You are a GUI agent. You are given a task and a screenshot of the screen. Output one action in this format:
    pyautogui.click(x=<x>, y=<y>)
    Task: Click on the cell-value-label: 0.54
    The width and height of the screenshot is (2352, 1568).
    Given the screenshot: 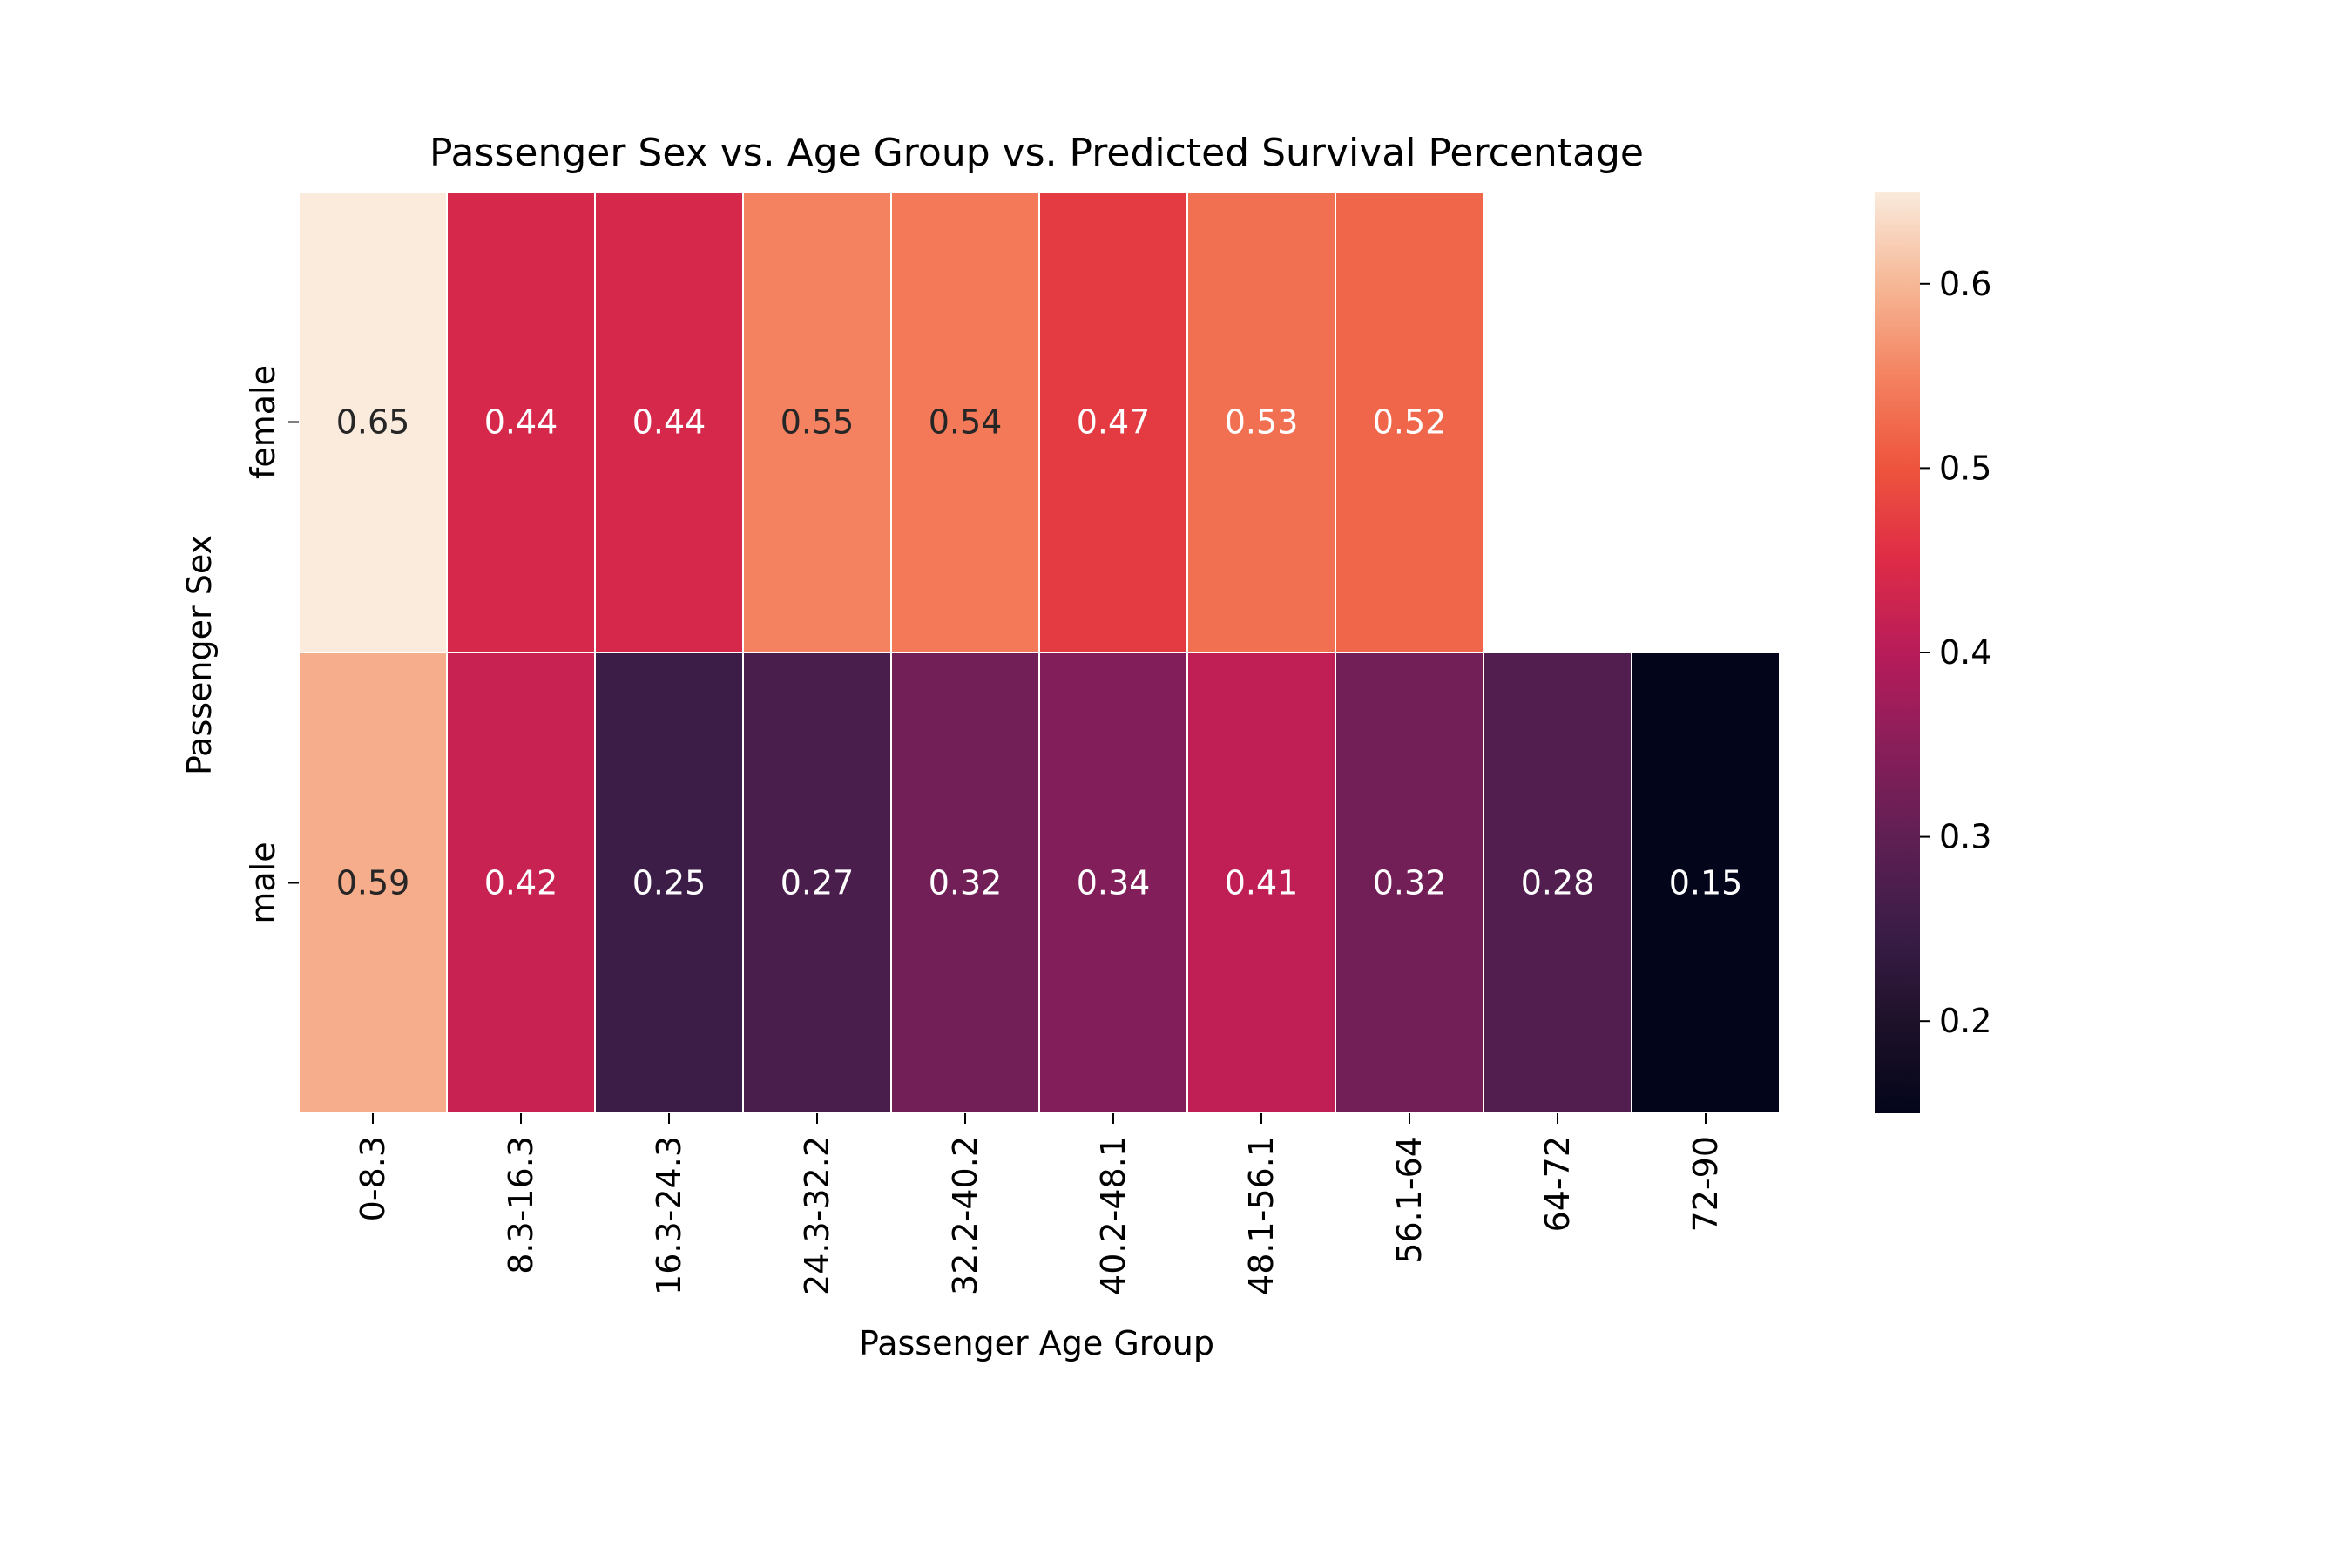 What is the action you would take?
    pyautogui.click(x=966, y=422)
    